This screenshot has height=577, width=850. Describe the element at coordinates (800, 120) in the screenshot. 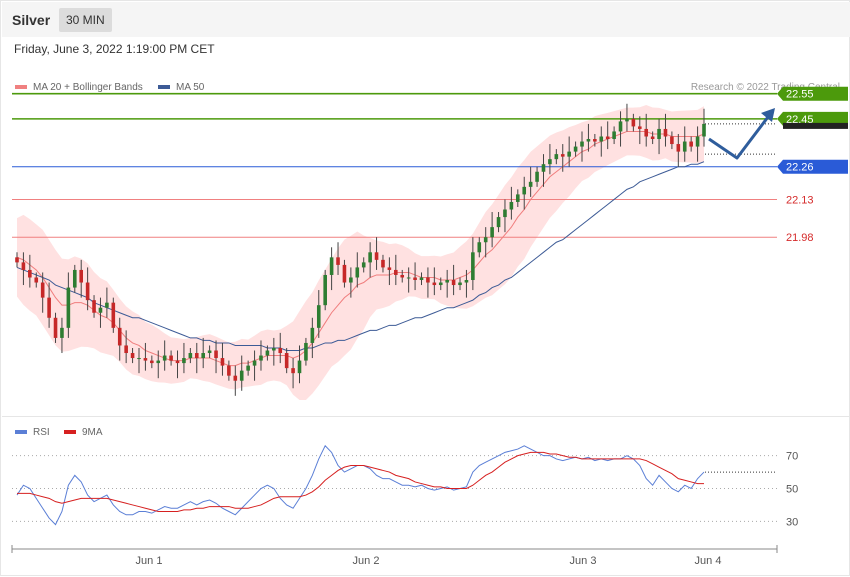

I see `level-label-22.45: 22.45` at that location.